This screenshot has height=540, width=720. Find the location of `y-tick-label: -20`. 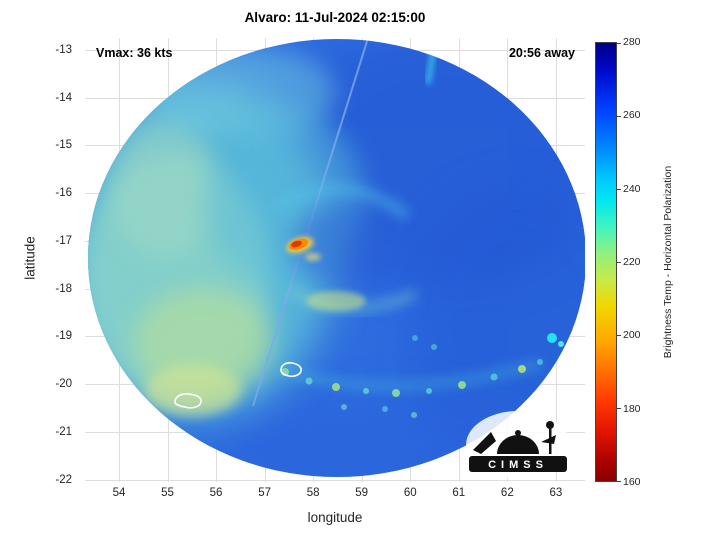

y-tick-label: -20 is located at coordinates (63, 384).